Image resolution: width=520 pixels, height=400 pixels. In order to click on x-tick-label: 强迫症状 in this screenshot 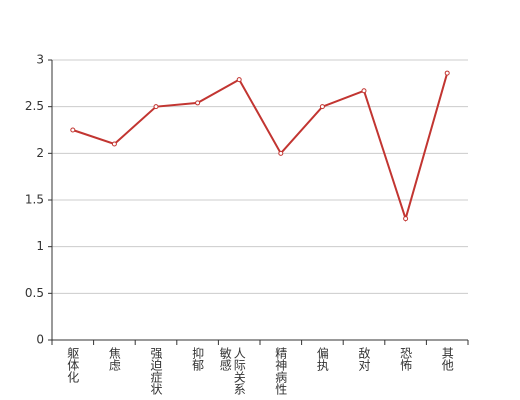, I will do `click(156, 371)`.